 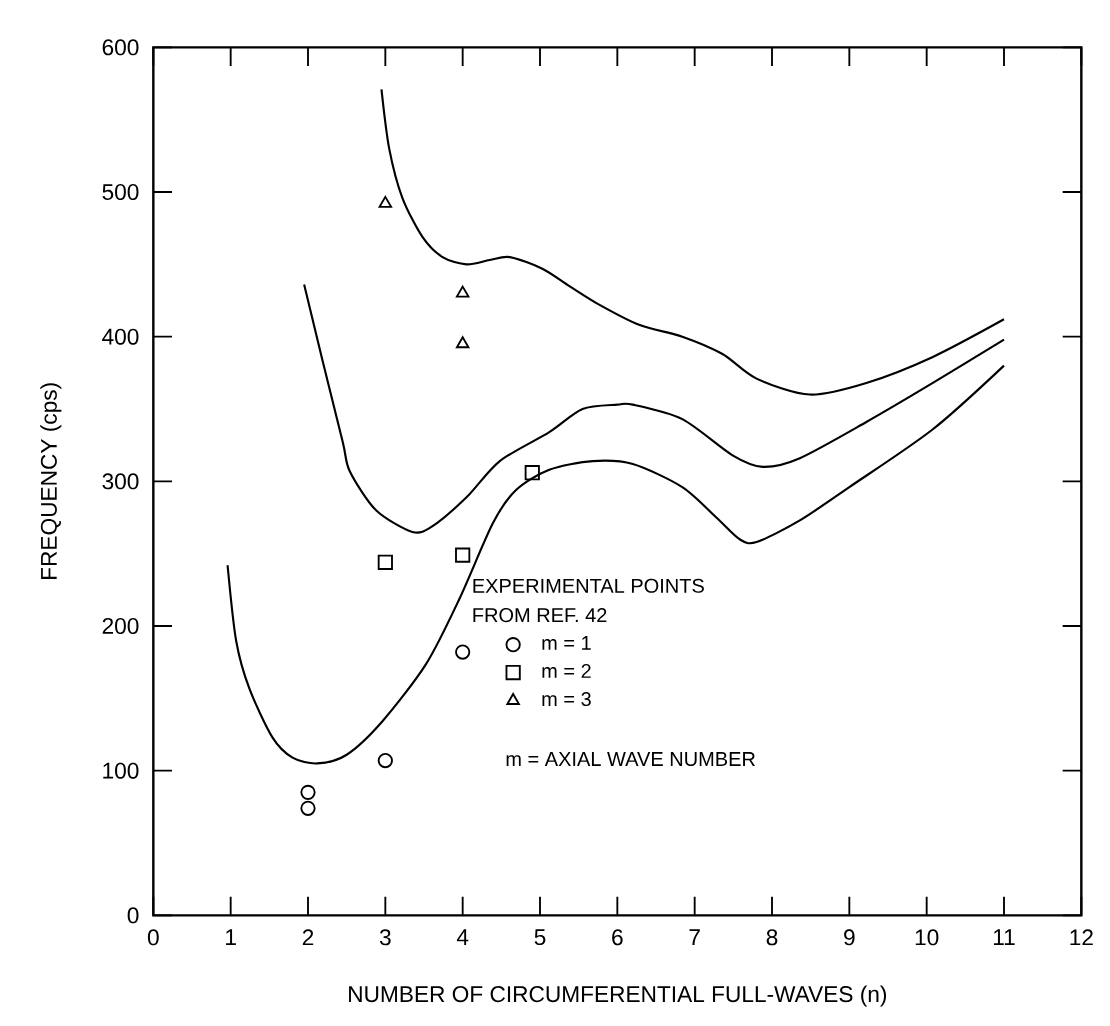 I want to click on legend-label: m = 2, so click(x=566, y=670).